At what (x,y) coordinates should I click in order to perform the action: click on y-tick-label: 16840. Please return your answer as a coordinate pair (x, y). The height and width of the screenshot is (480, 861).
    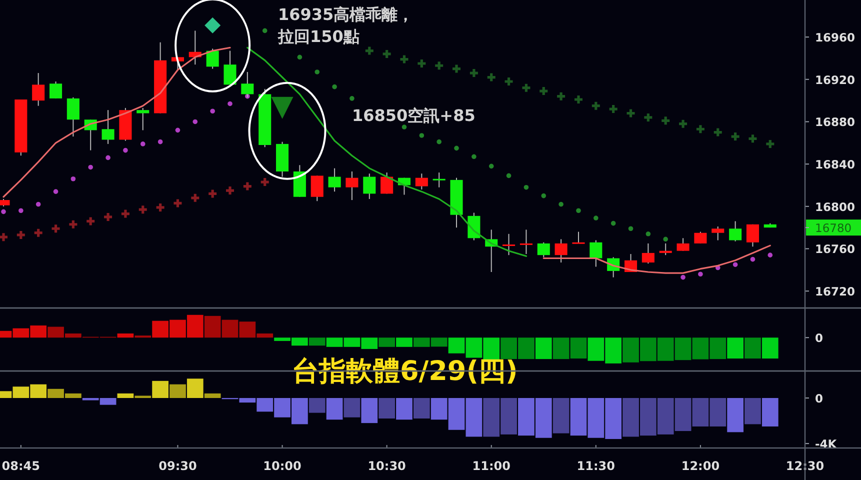
    Looking at the image, I should click on (835, 165).